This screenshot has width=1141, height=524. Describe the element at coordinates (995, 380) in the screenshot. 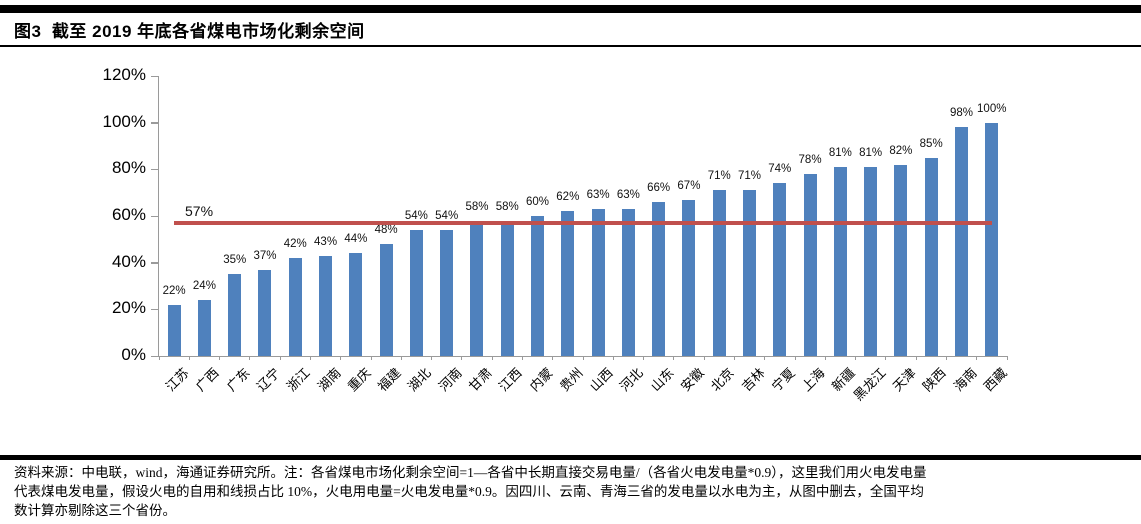

I see `x-axis-label: 西藏` at that location.